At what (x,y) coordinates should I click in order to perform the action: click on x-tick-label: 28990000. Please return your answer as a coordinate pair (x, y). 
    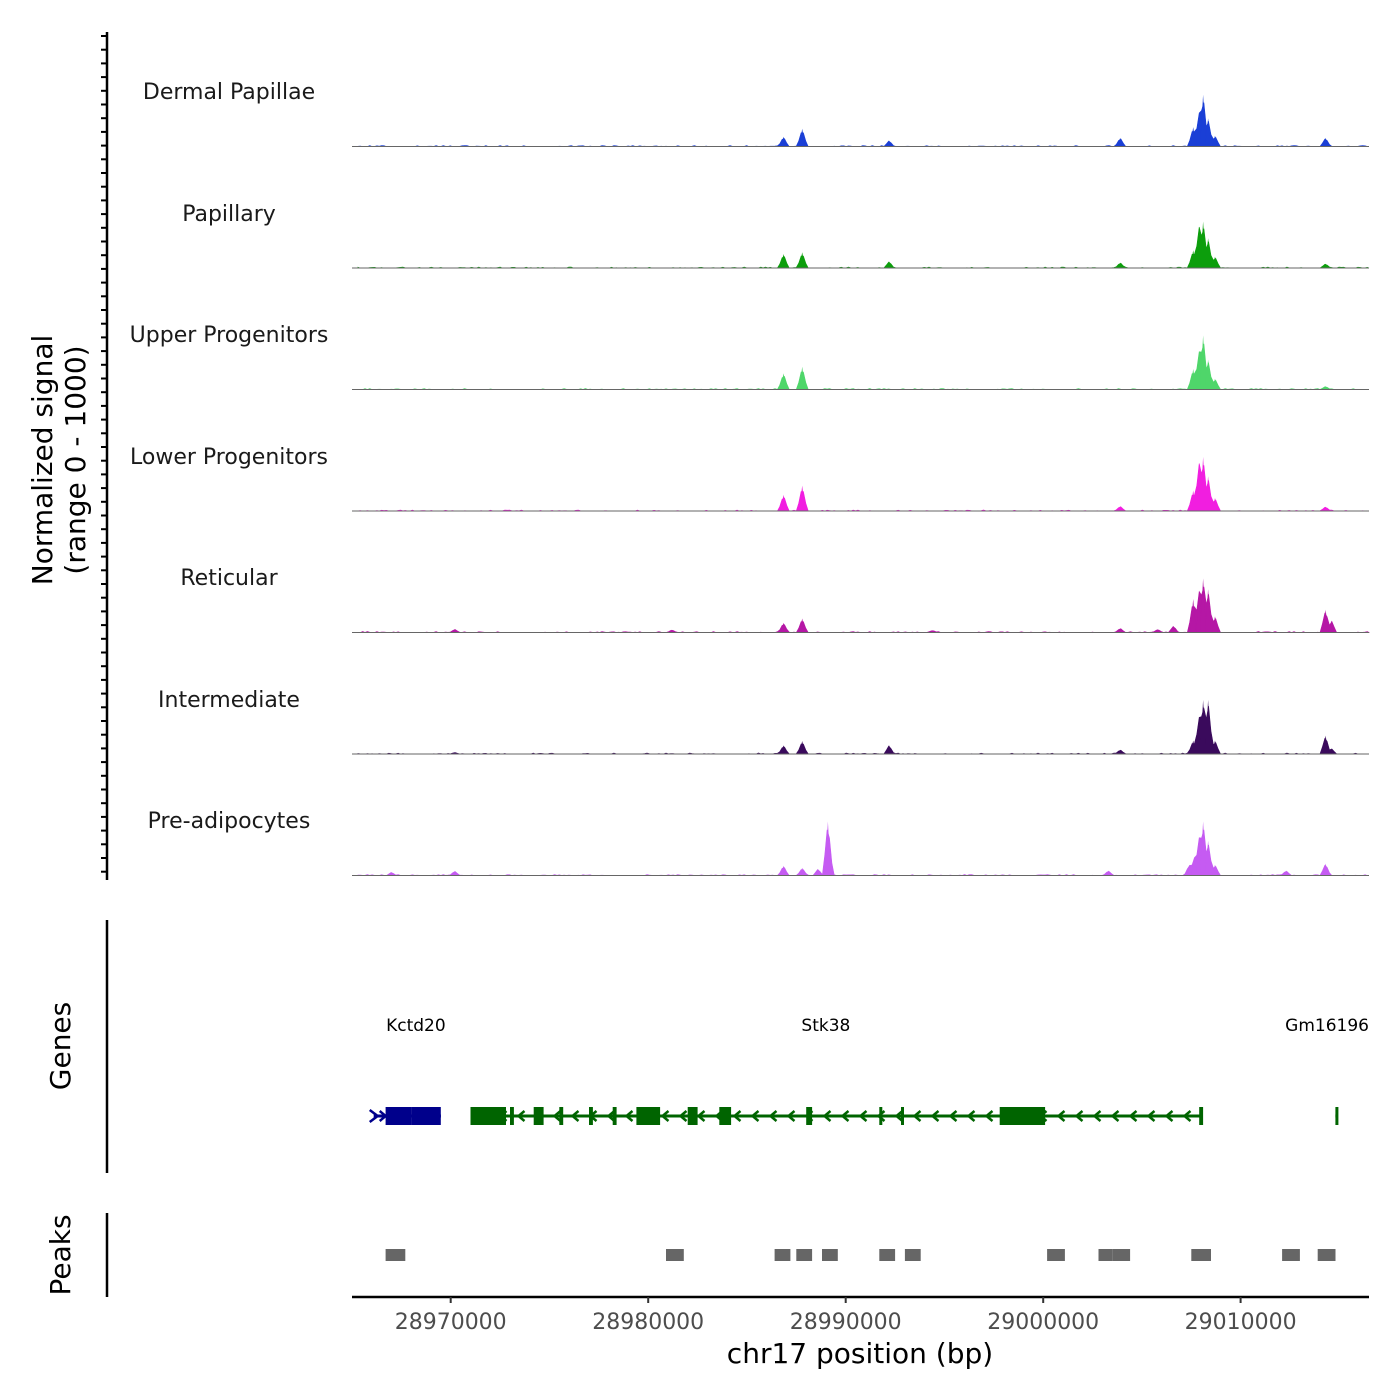
    Looking at the image, I should click on (846, 1322).